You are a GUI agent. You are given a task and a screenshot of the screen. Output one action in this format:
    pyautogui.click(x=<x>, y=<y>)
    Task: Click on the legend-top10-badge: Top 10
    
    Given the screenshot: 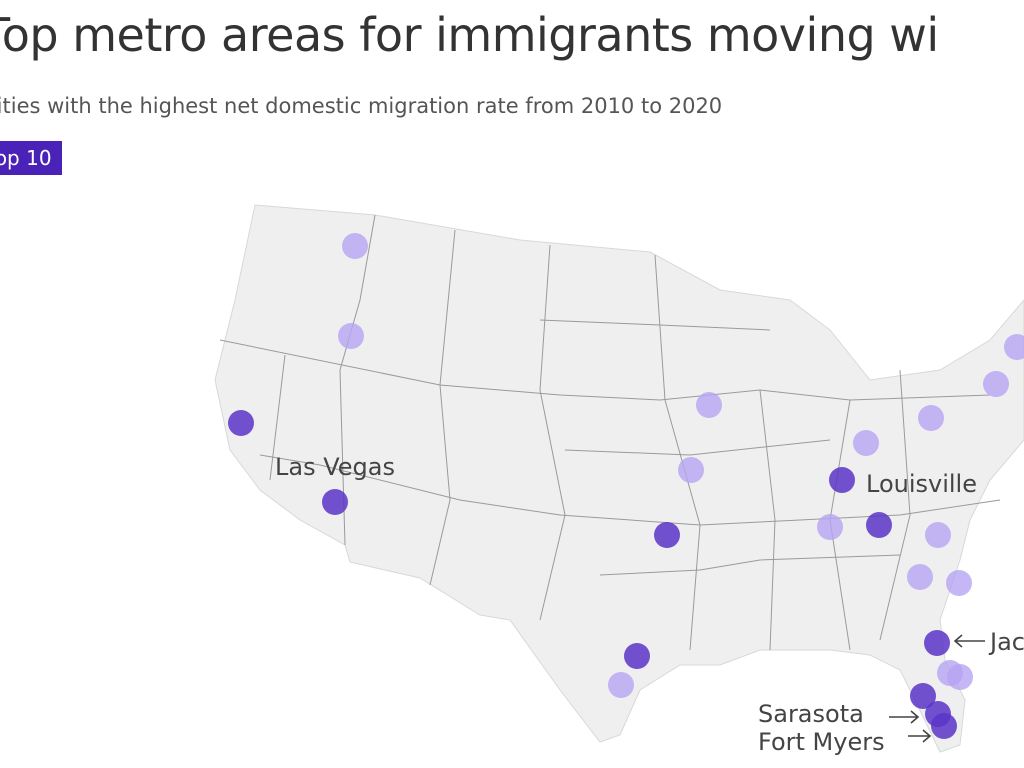 What is the action you would take?
    pyautogui.click(x=31, y=158)
    